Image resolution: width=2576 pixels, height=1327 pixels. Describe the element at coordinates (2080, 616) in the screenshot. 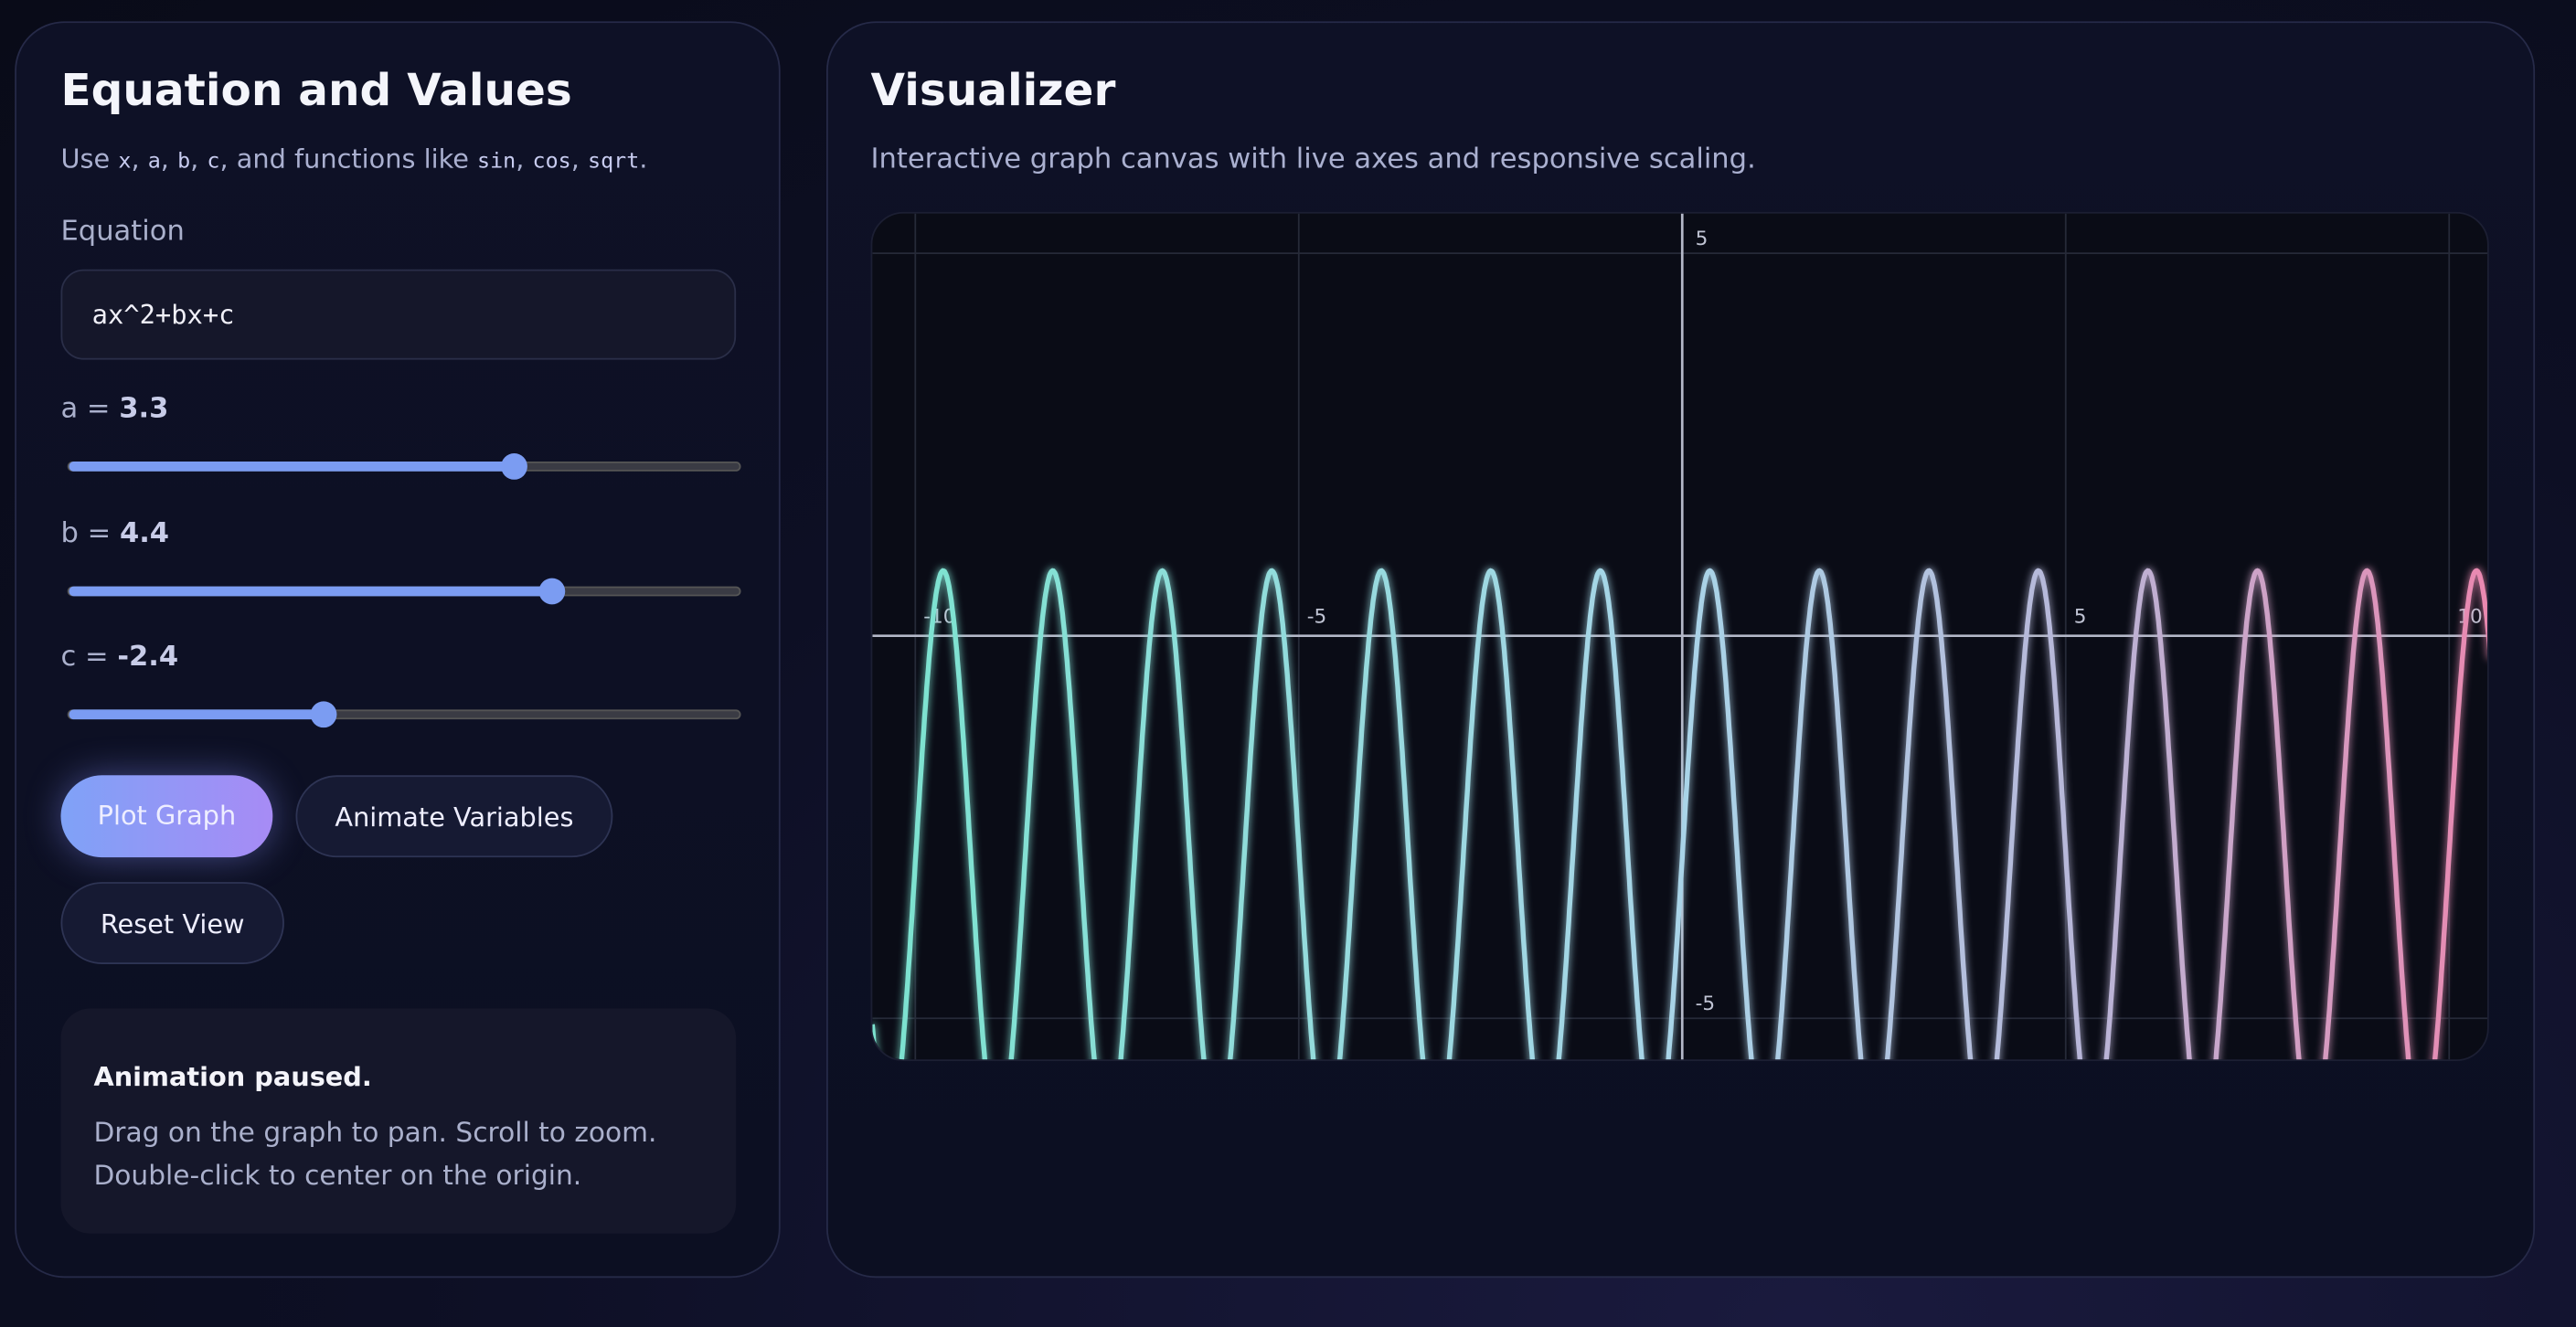

I see `x-tick-label: 5` at that location.